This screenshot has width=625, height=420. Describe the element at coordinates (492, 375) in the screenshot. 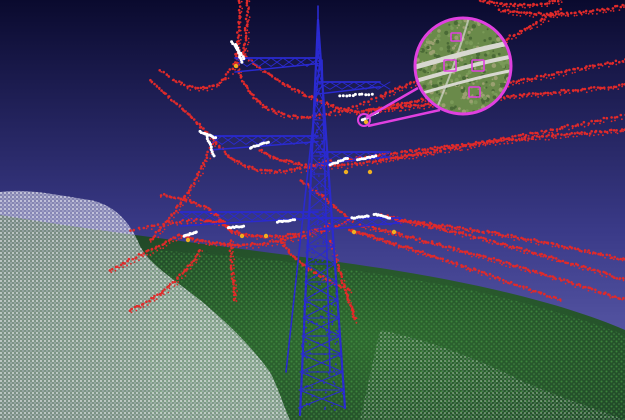

I see `vegetation-right-patch` at that location.